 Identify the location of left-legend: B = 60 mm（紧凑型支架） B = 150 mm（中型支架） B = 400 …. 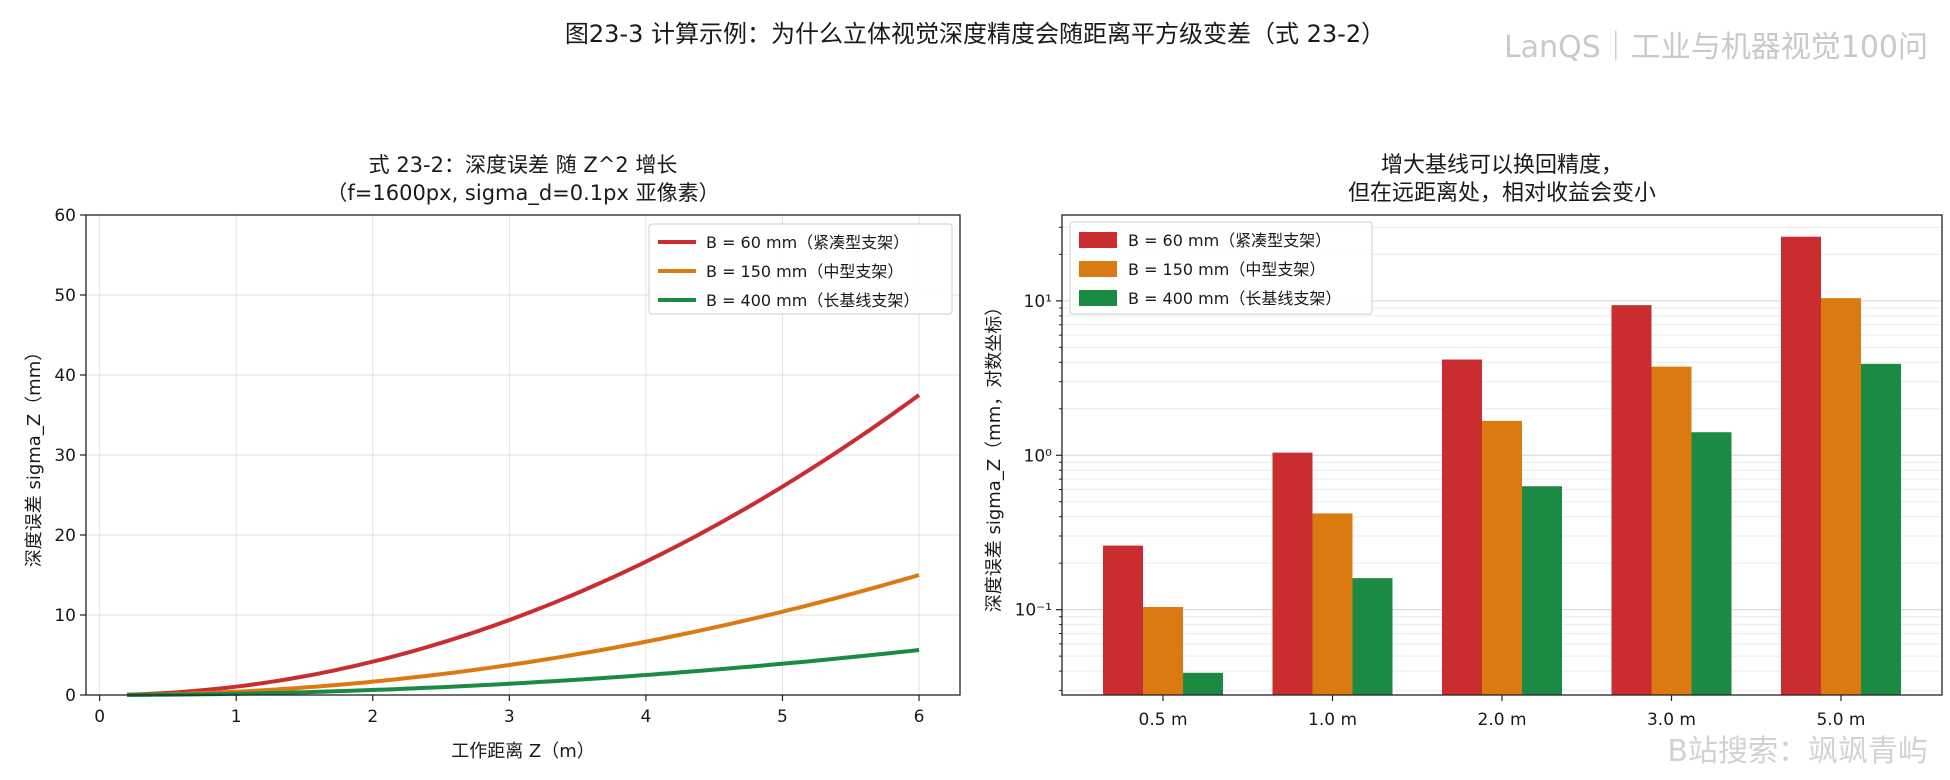
(800, 269).